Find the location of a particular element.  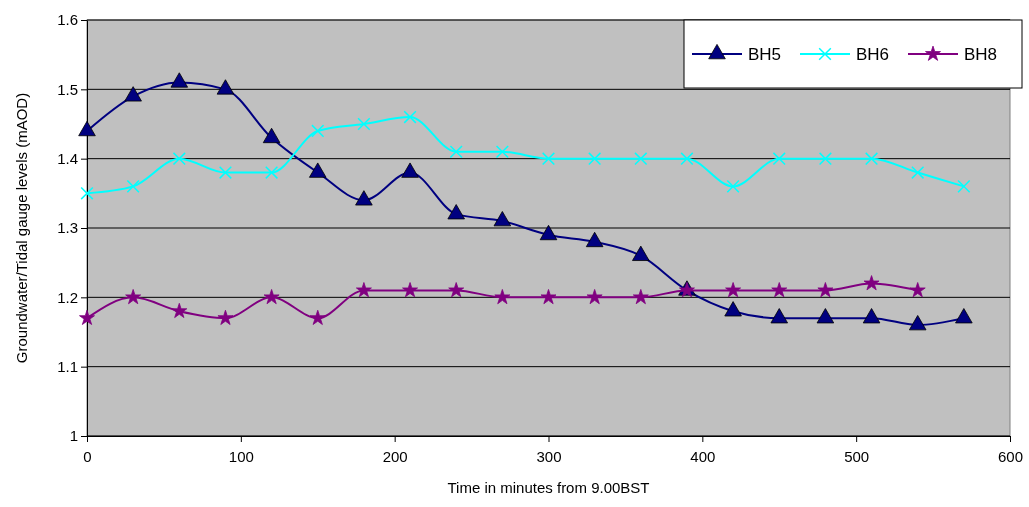

y-tick-label: 1.3 is located at coordinates (67, 228).